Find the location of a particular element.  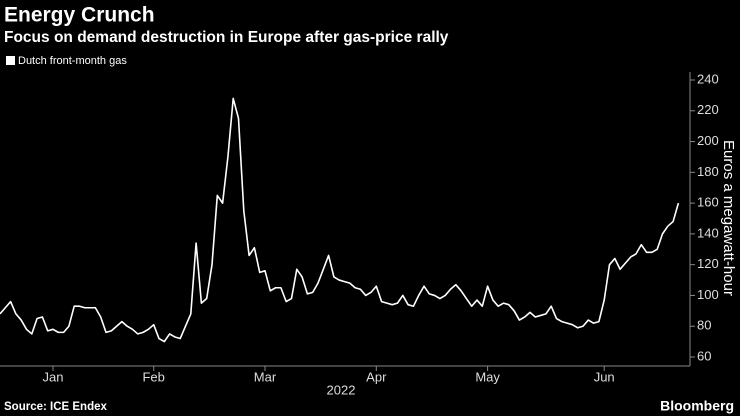

x-axis-label: 2022 is located at coordinates (341, 389).